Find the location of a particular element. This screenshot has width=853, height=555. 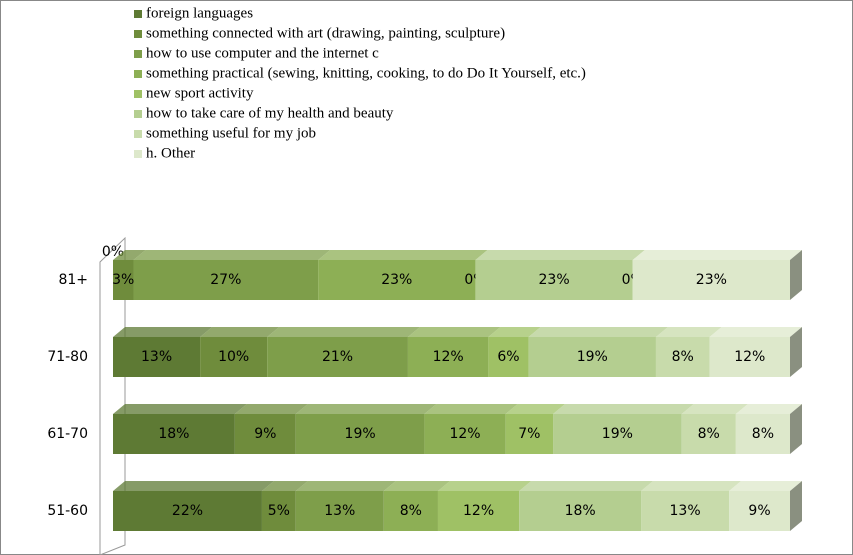

legend-label: how to take care of my health and beauty is located at coordinates (270, 113).